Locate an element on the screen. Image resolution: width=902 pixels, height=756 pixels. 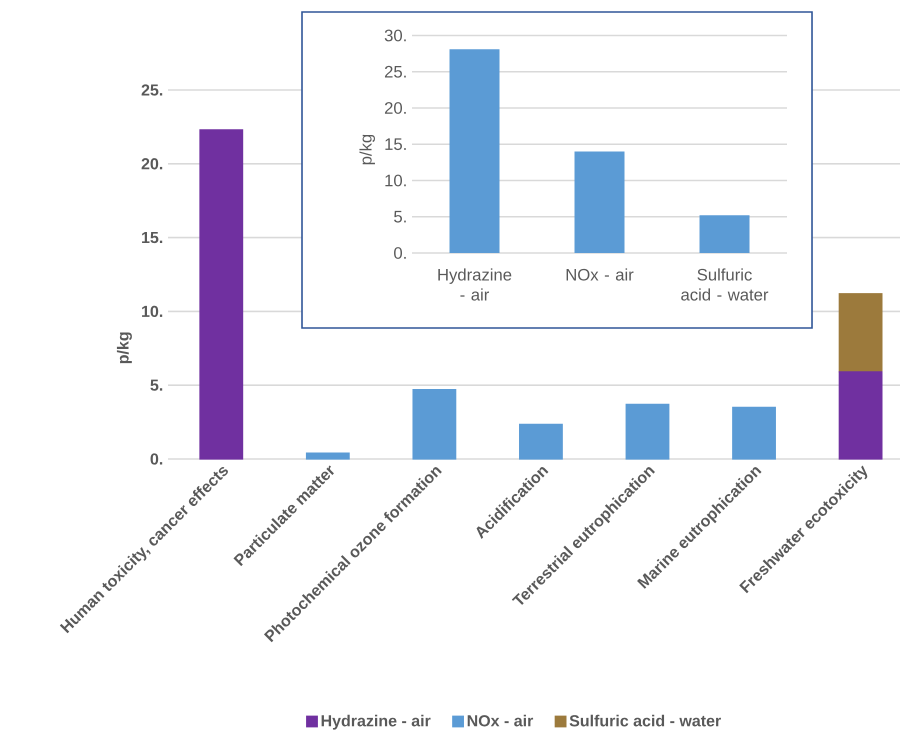
legend-label: NOx - air is located at coordinates (501, 720).